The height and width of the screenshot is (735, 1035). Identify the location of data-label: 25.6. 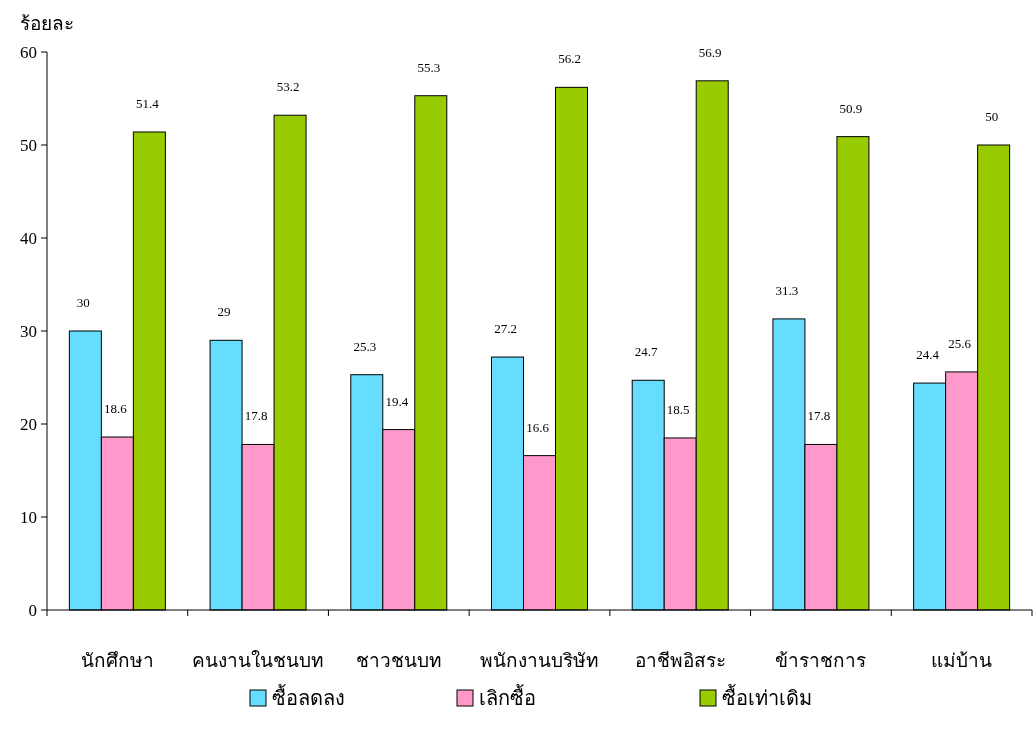
(960, 343).